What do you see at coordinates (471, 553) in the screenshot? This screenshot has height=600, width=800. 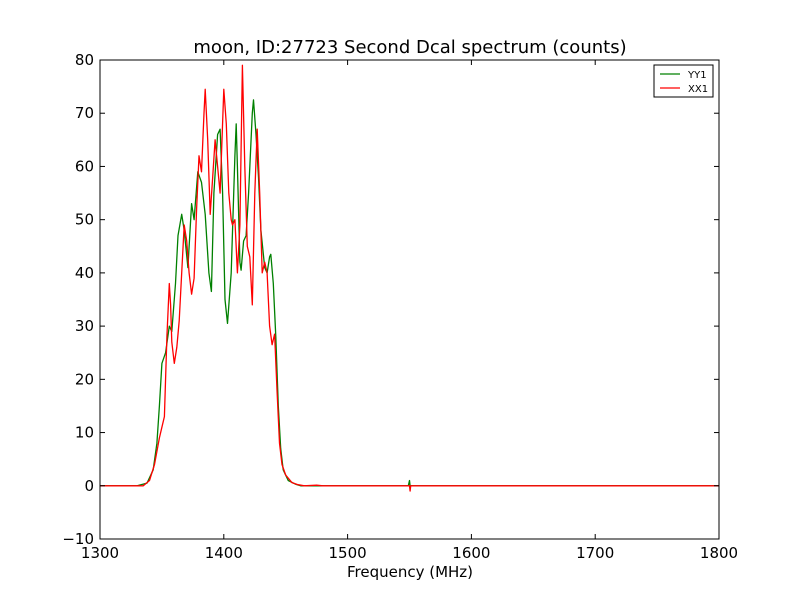 I see `x-tick-label: 1600` at bounding box center [471, 553].